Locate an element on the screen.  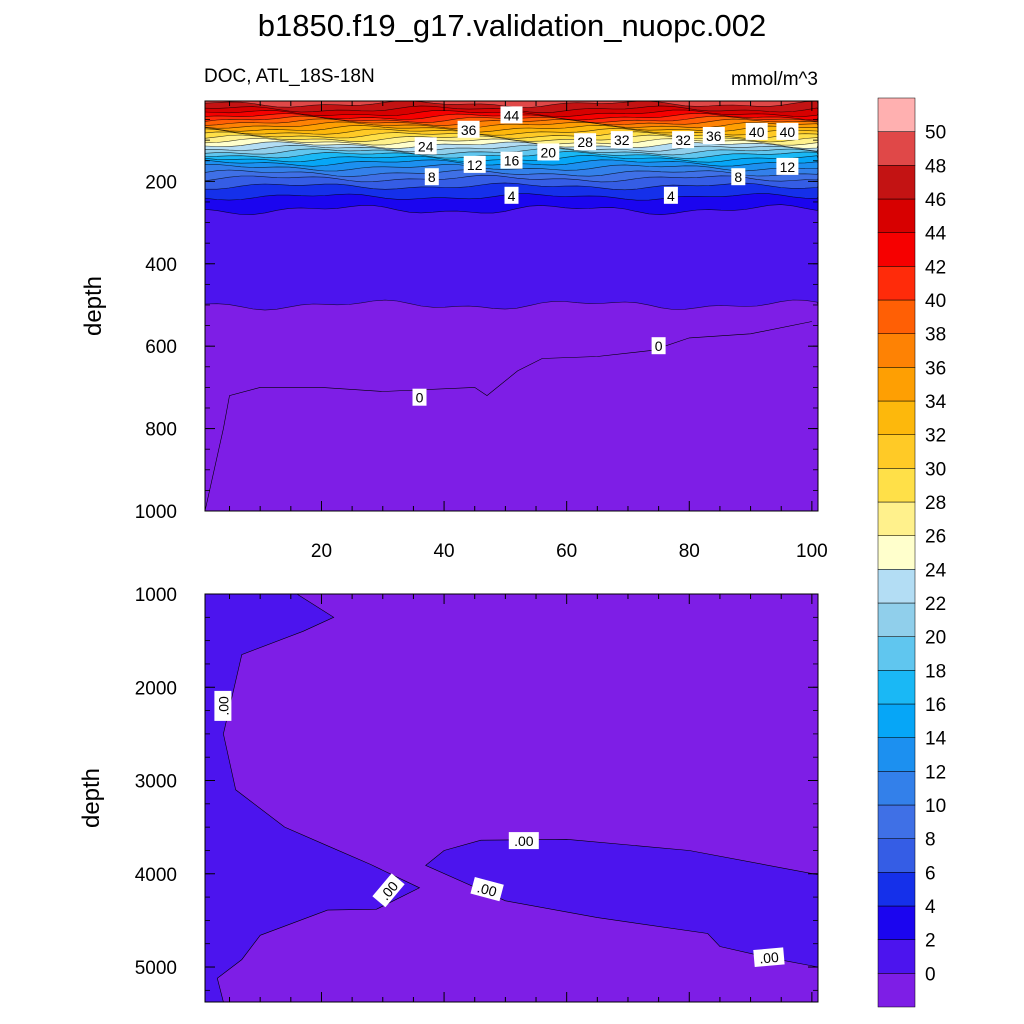
contour-label-text: 16 is located at coordinates (512, 161).